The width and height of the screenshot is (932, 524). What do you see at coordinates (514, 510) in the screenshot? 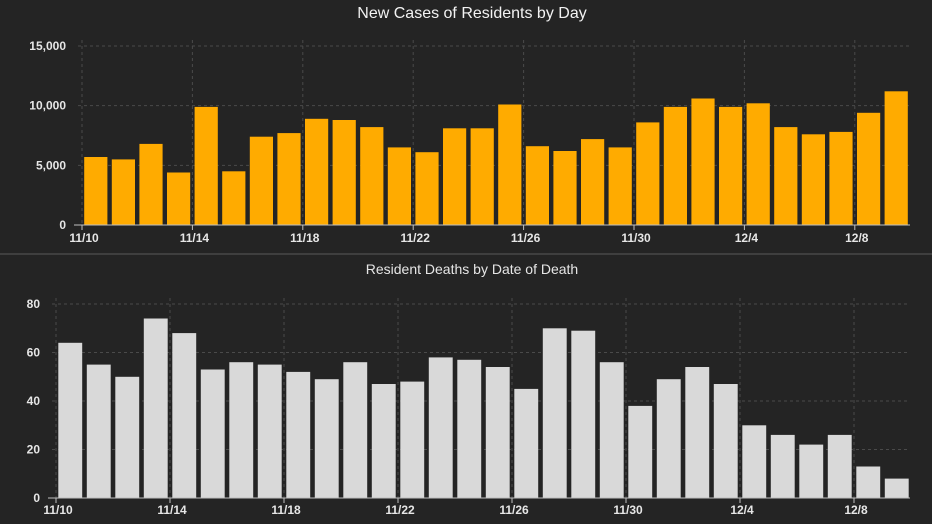
I see `deaths-x-tick-label: 11/26` at bounding box center [514, 510].